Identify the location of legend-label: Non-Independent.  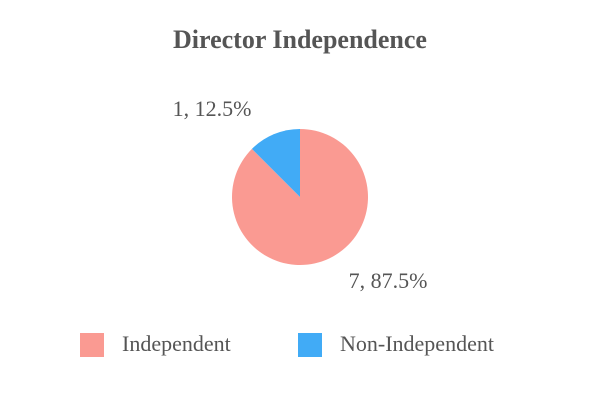
(417, 343).